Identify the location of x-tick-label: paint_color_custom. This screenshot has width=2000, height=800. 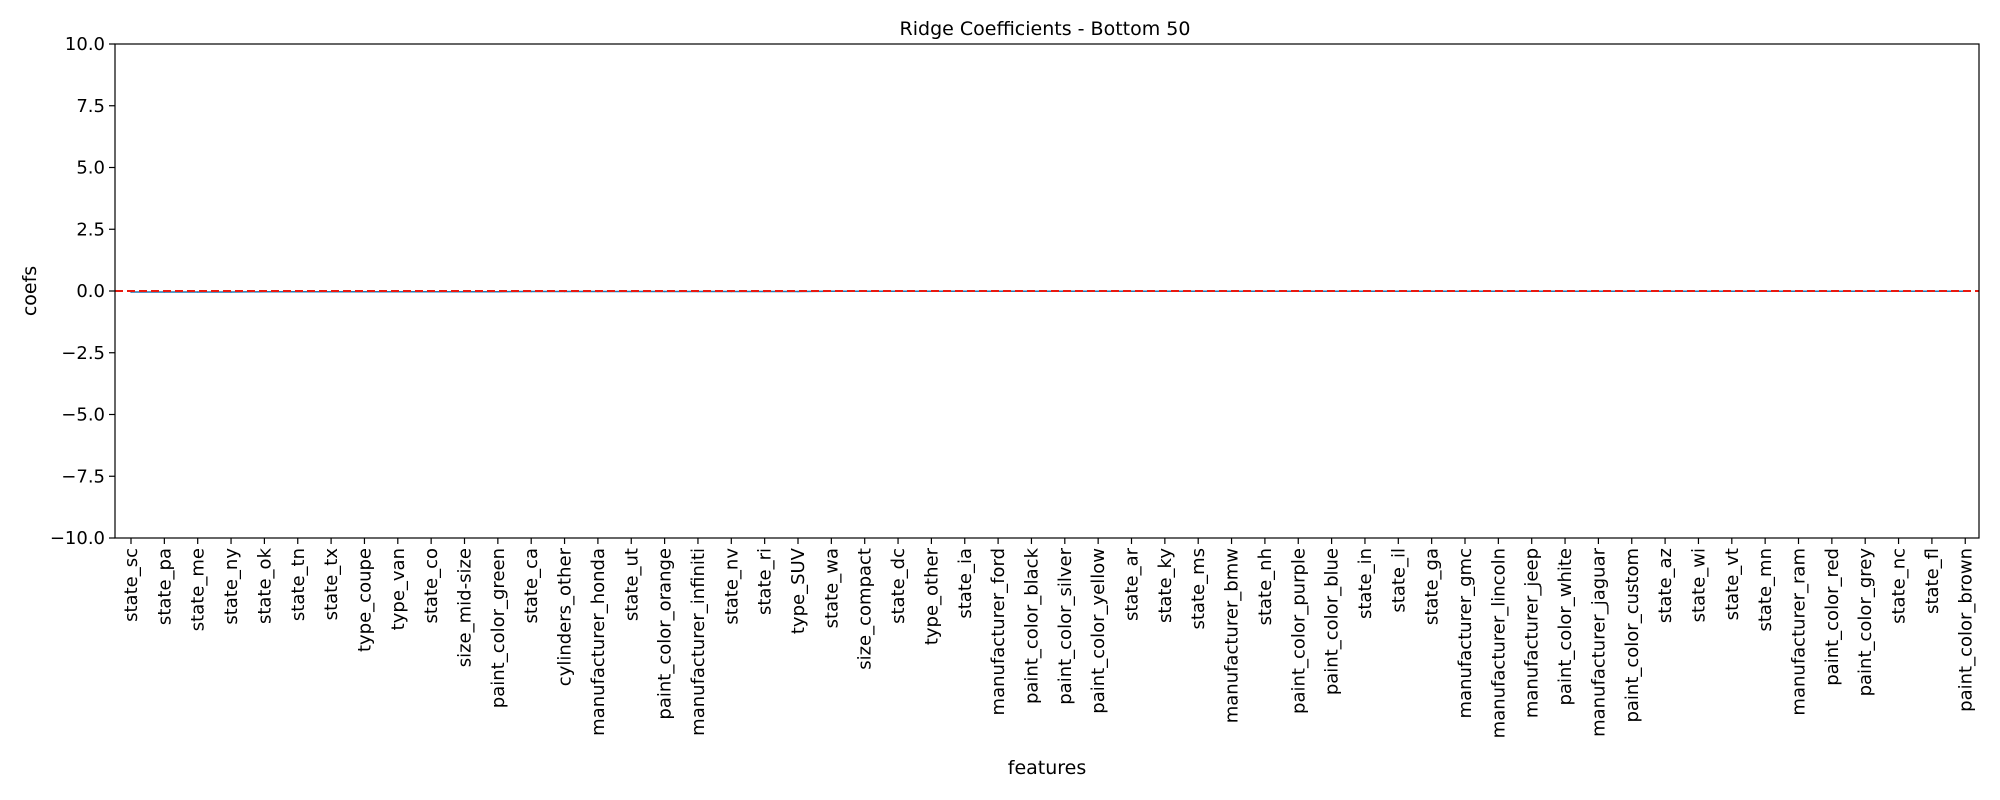
(1632, 635).